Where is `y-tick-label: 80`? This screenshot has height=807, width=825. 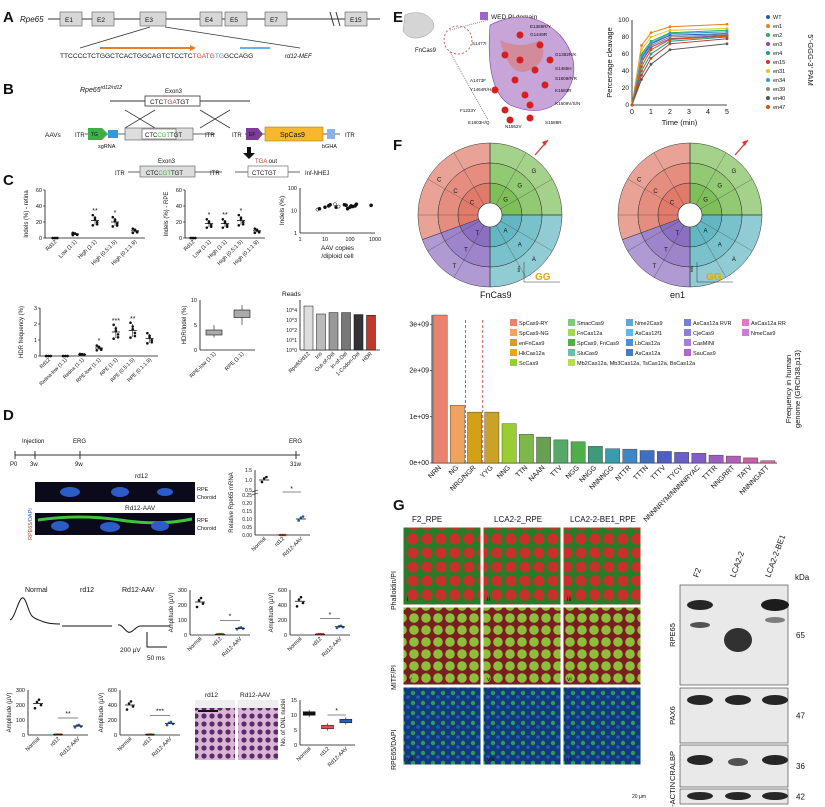
y-tick-label: 80 is located at coordinates (626, 37).